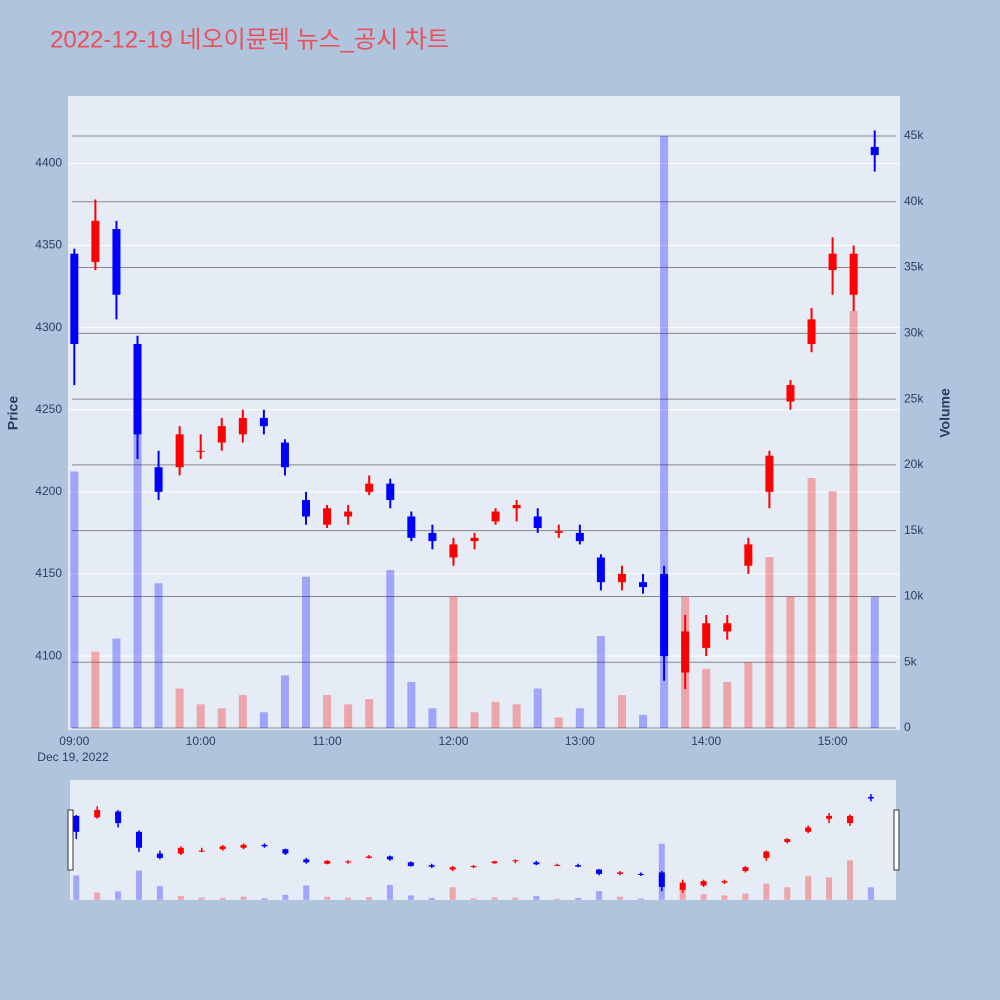  I want to click on y-tick-label: 4250, so click(48, 409).